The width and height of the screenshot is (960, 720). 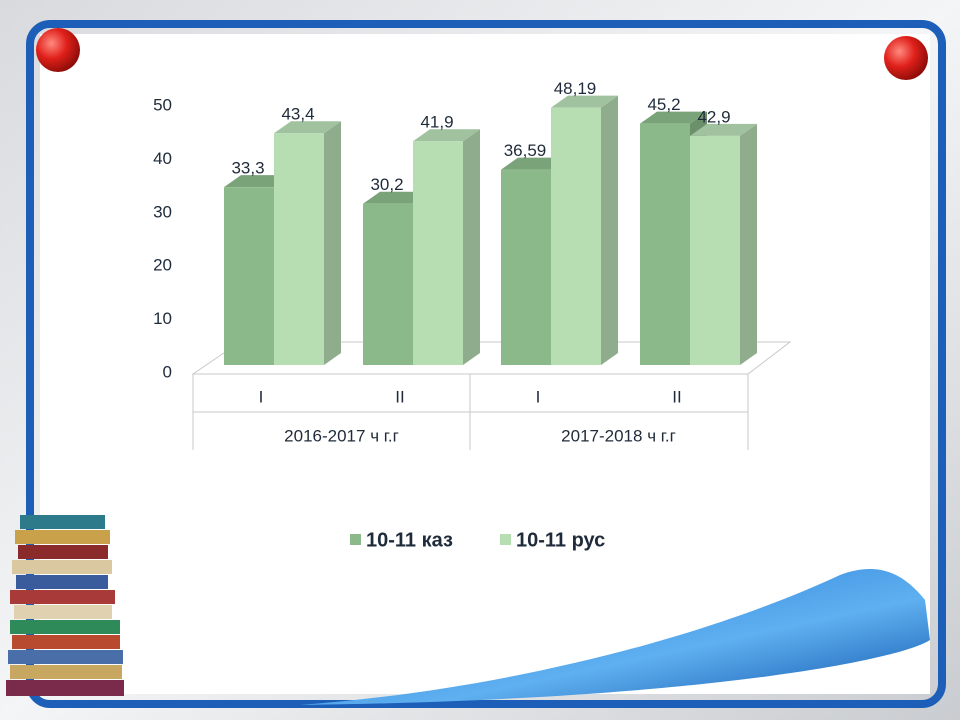 What do you see at coordinates (436, 122) in the screenshot?
I see `data-label: 41,9` at bounding box center [436, 122].